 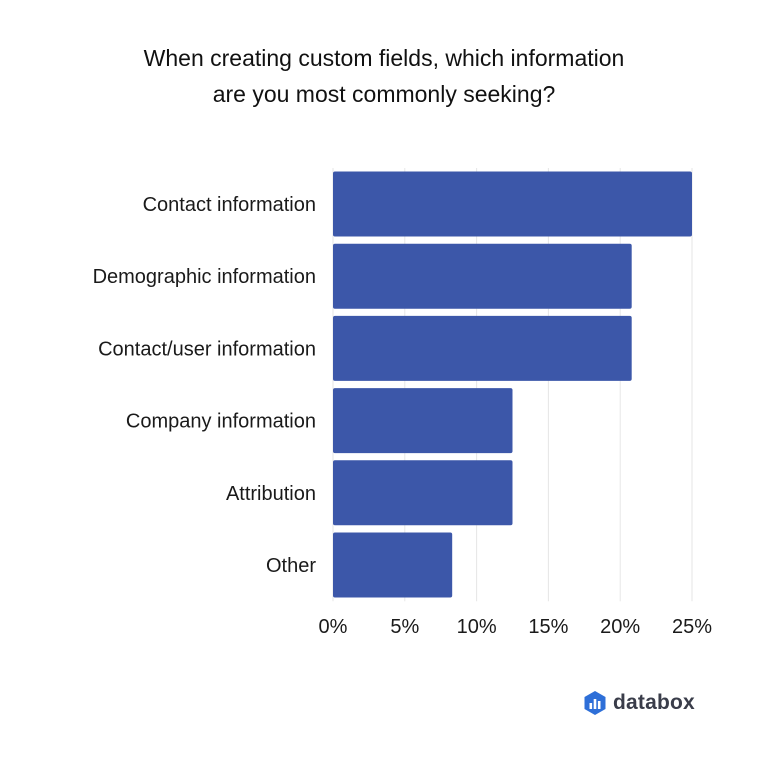 What do you see at coordinates (229, 205) in the screenshot?
I see `category-label: Contact information` at bounding box center [229, 205].